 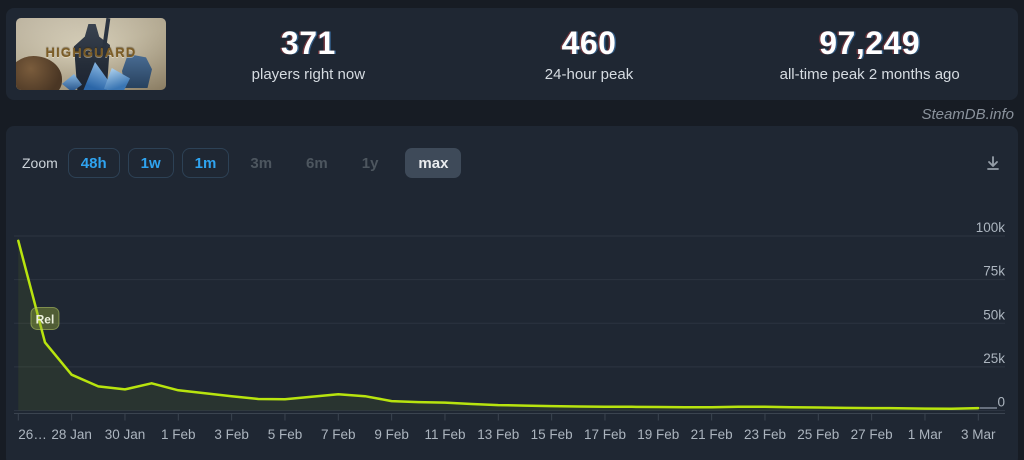 I want to click on zoom-range-button-3m: 3m, so click(x=261, y=163).